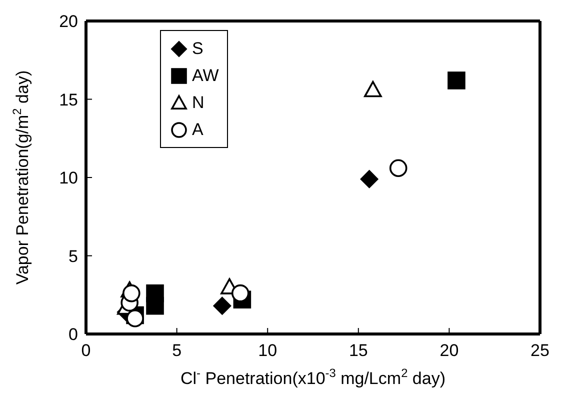 Image resolution: width=563 pixels, height=408 pixels. What do you see at coordinates (198, 48) in the screenshot?
I see `legend-label: S` at bounding box center [198, 48].